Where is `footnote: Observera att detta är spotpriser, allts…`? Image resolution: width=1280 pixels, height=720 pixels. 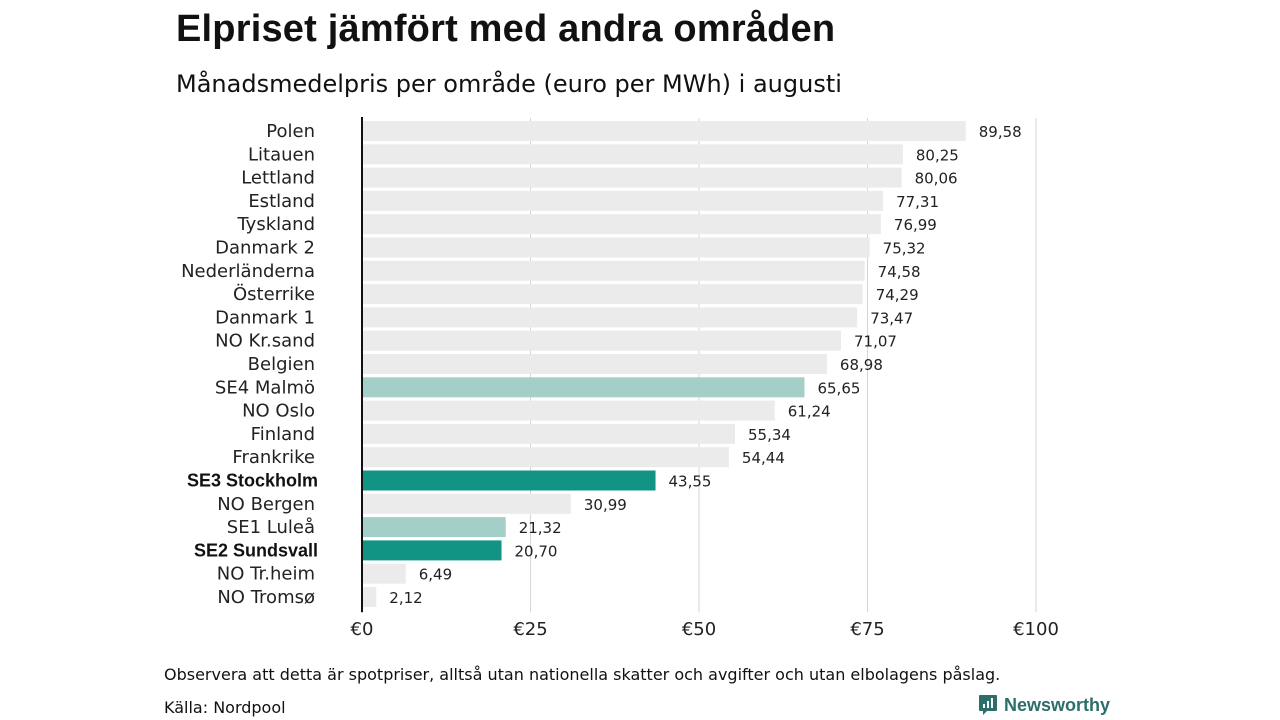 footnote: Observera att detta är spotpriser, allts… is located at coordinates (582, 674).